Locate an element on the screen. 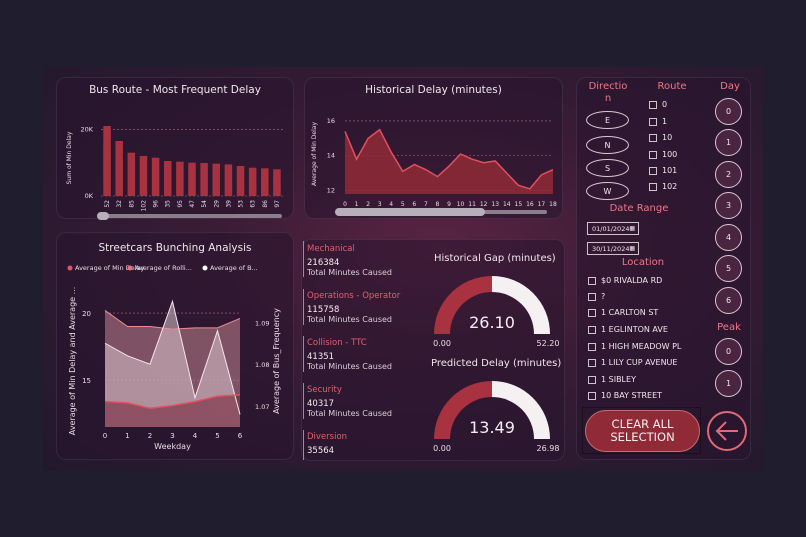 Image resolution: width=806 pixels, height=537 pixels. direction-e: E is located at coordinates (607, 120).